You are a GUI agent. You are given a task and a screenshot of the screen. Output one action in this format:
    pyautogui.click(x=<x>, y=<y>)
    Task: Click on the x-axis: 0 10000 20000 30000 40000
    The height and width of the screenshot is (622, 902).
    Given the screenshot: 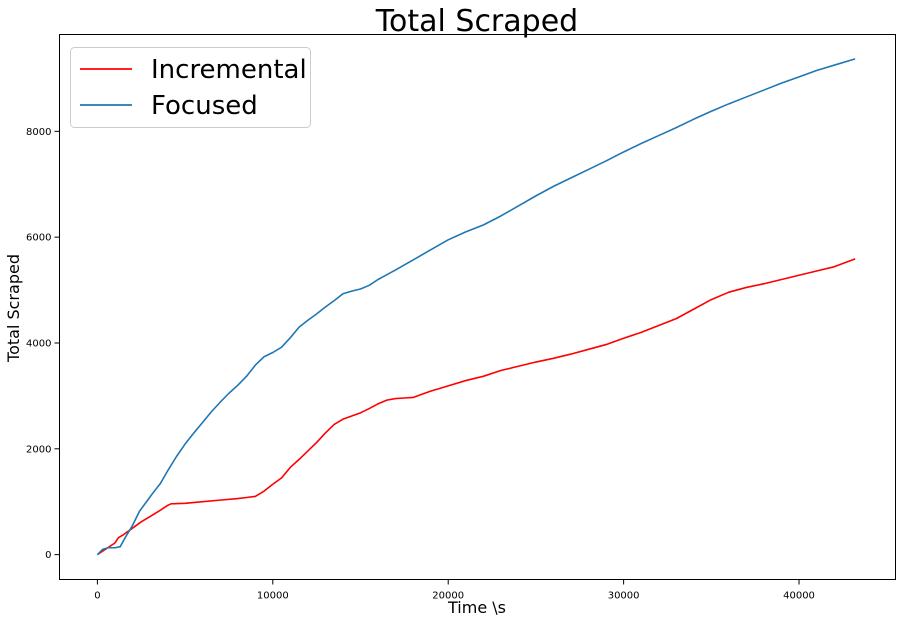 What is the action you would take?
    pyautogui.click(x=454, y=590)
    